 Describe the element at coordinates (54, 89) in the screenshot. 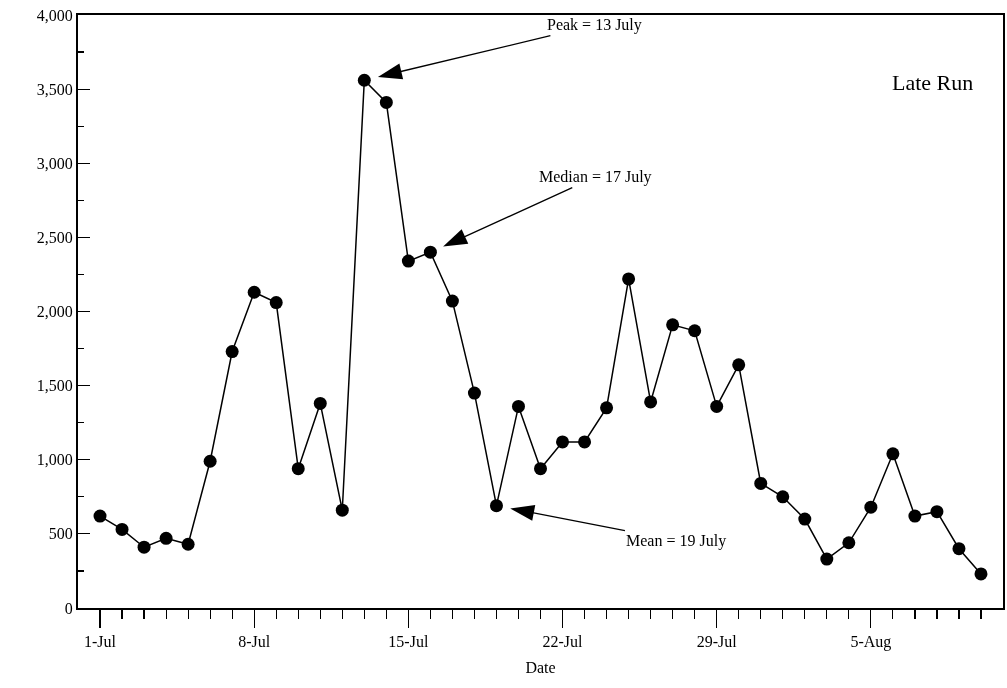

I see `y-tick-label: 3,500` at that location.